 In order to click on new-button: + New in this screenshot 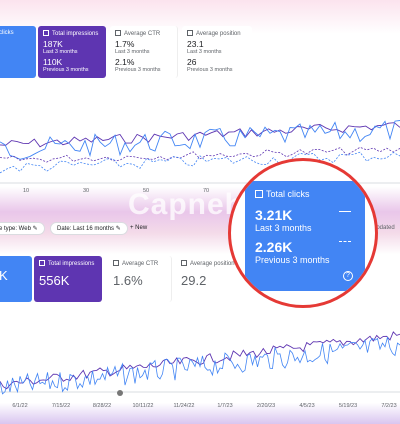, I will do `click(139, 228)`.